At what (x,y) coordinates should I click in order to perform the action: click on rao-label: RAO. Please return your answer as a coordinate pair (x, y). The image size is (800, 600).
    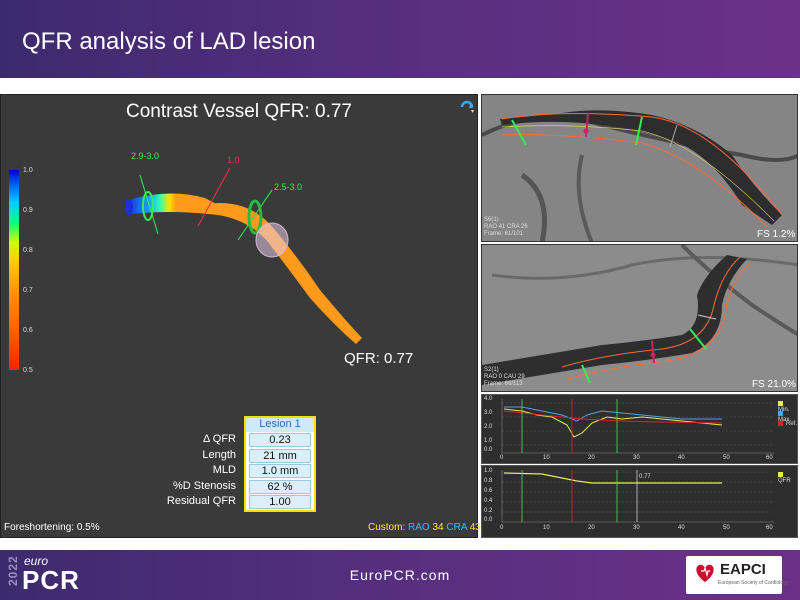
    Looking at the image, I should click on (419, 527).